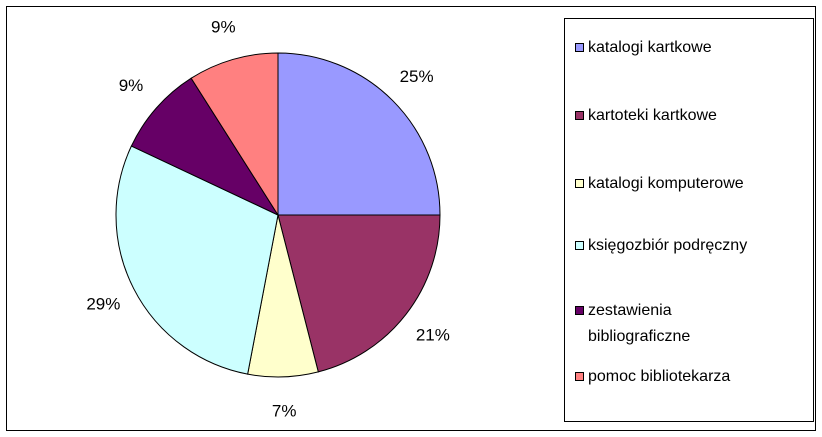  What do you see at coordinates (223, 26) in the screenshot?
I see `data-label-pomoc-bibliotekarza: 9%` at bounding box center [223, 26].